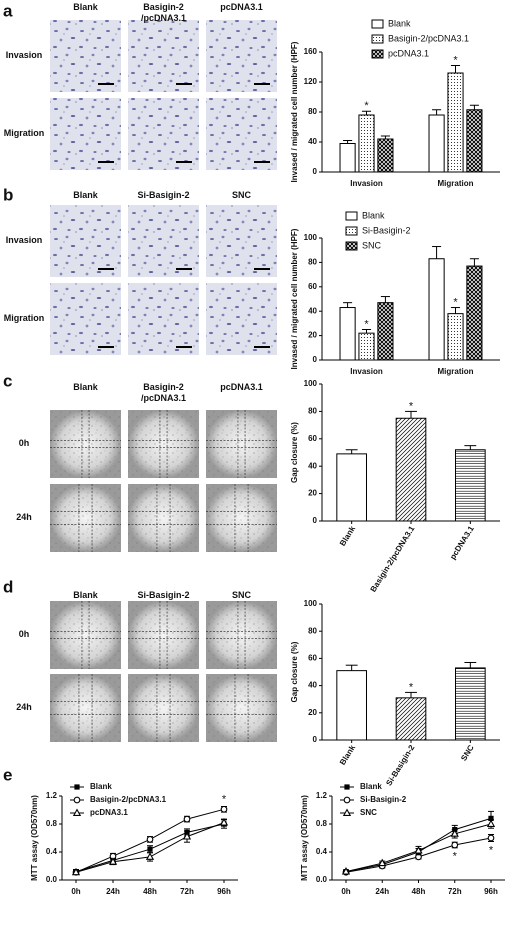 This screenshot has height=926, width=512. What do you see at coordinates (8, 10) in the screenshot?
I see `panel-label: a` at bounding box center [8, 10].